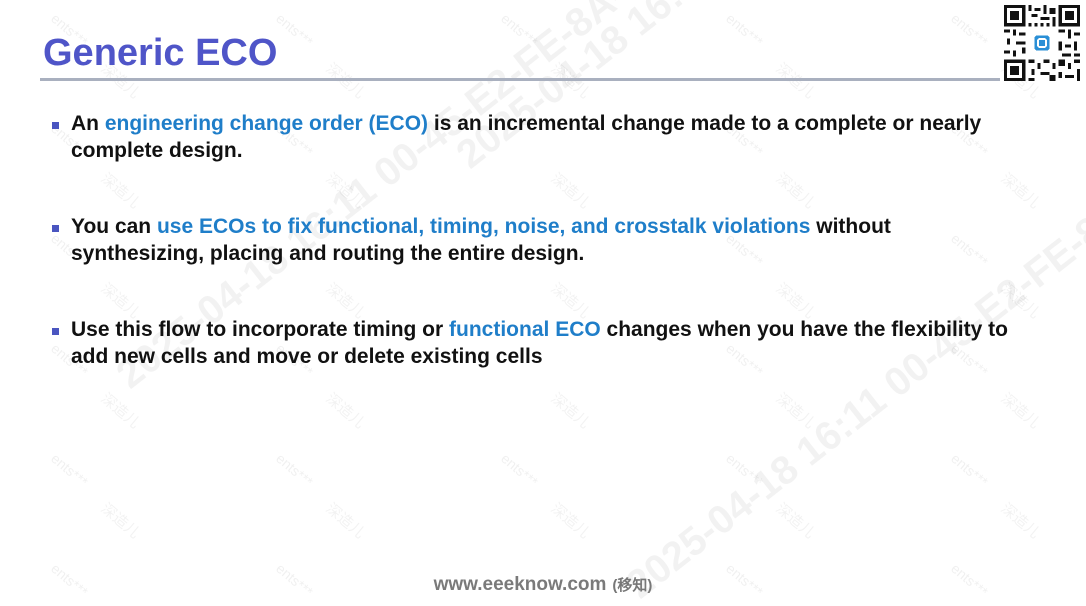 Image resolution: width=1086 pixels, height=606 pixels. I want to click on bullet-highlight: functional ECO, so click(525, 329).